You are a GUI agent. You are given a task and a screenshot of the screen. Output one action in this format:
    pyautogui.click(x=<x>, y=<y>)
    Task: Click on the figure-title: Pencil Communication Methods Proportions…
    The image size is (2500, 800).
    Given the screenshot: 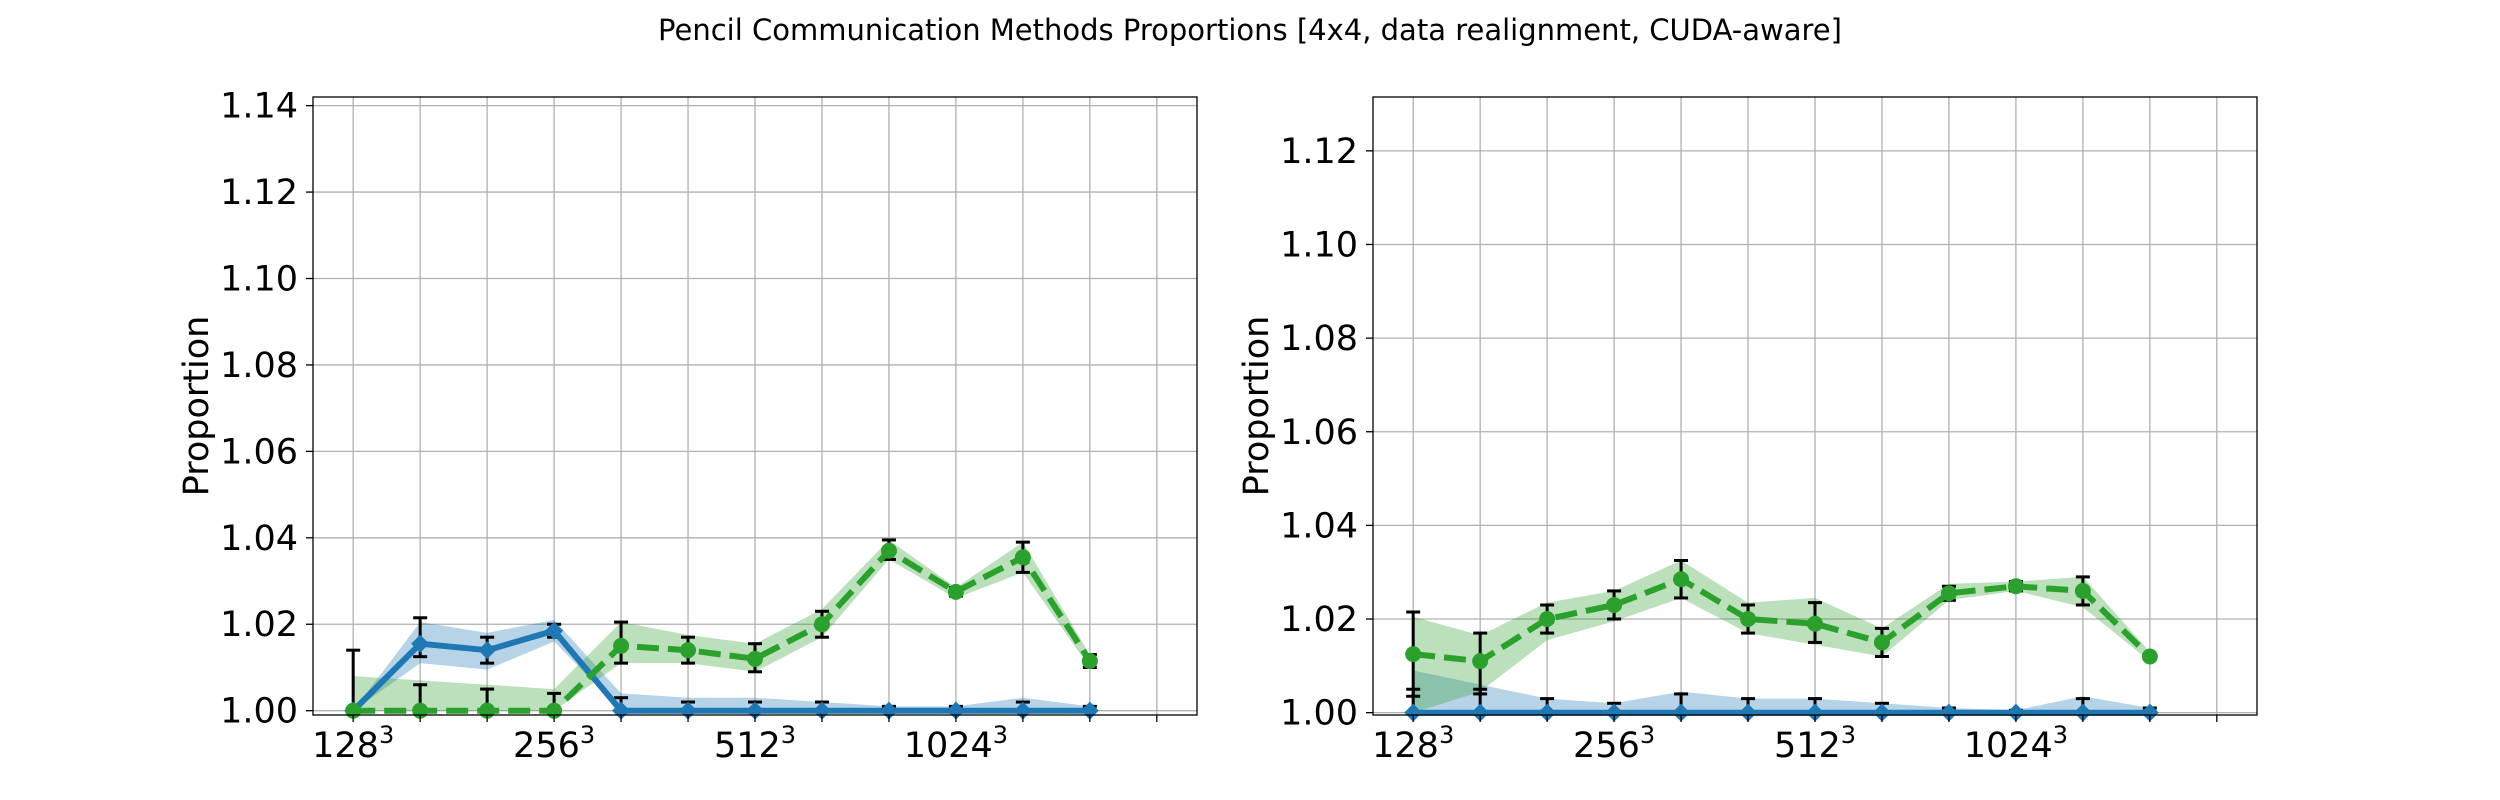 What is the action you would take?
    pyautogui.click(x=1250, y=30)
    